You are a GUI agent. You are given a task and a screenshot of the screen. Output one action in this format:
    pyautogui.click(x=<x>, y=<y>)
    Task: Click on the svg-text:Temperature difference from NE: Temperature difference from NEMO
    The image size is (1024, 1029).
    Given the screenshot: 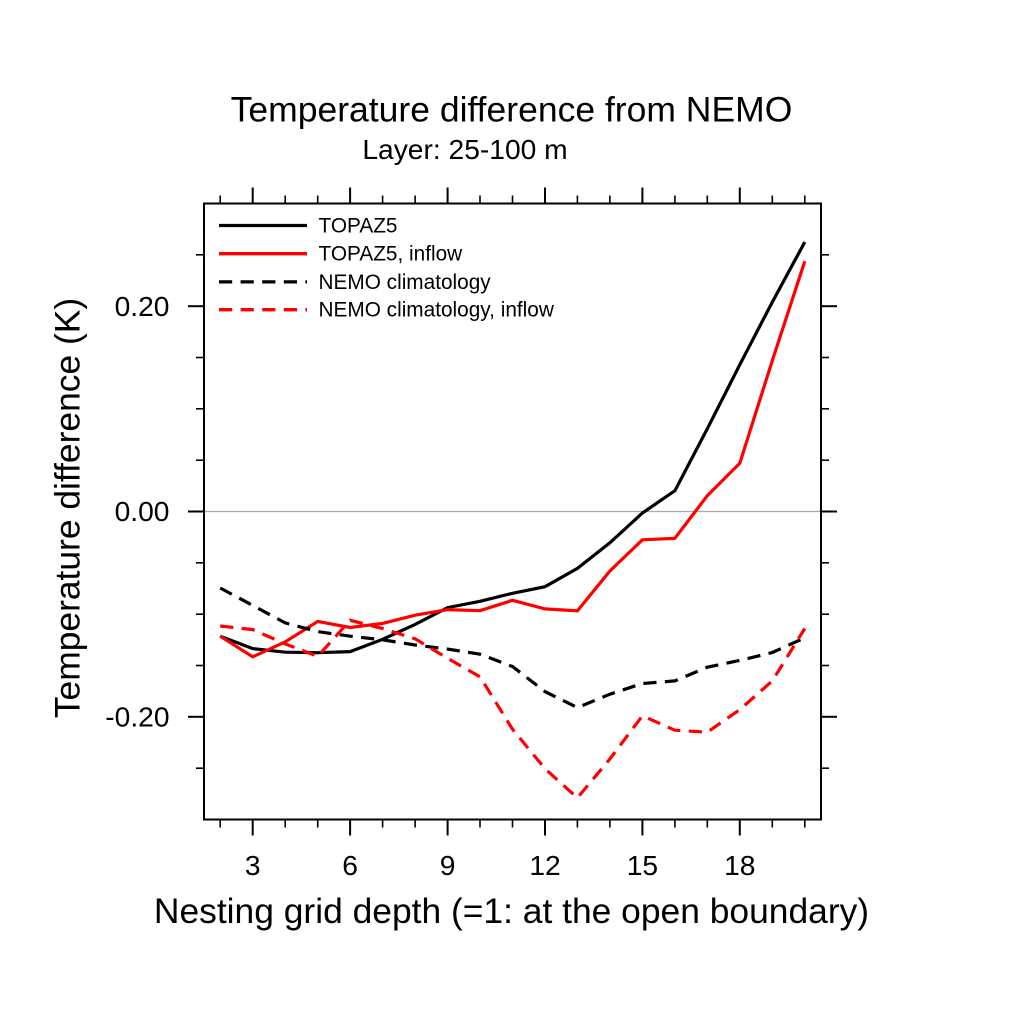 What is the action you would take?
    pyautogui.click(x=512, y=110)
    